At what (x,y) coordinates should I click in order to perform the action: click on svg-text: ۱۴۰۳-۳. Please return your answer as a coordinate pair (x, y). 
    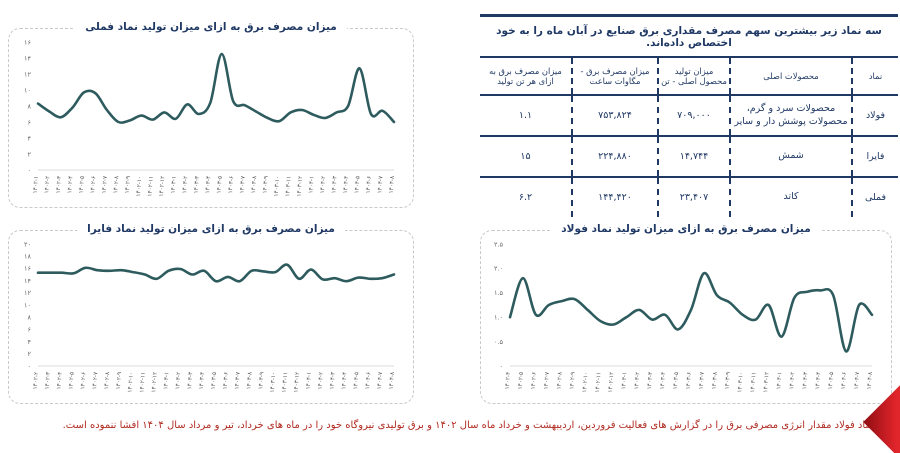
    Looking at the image, I should click on (197, 185).